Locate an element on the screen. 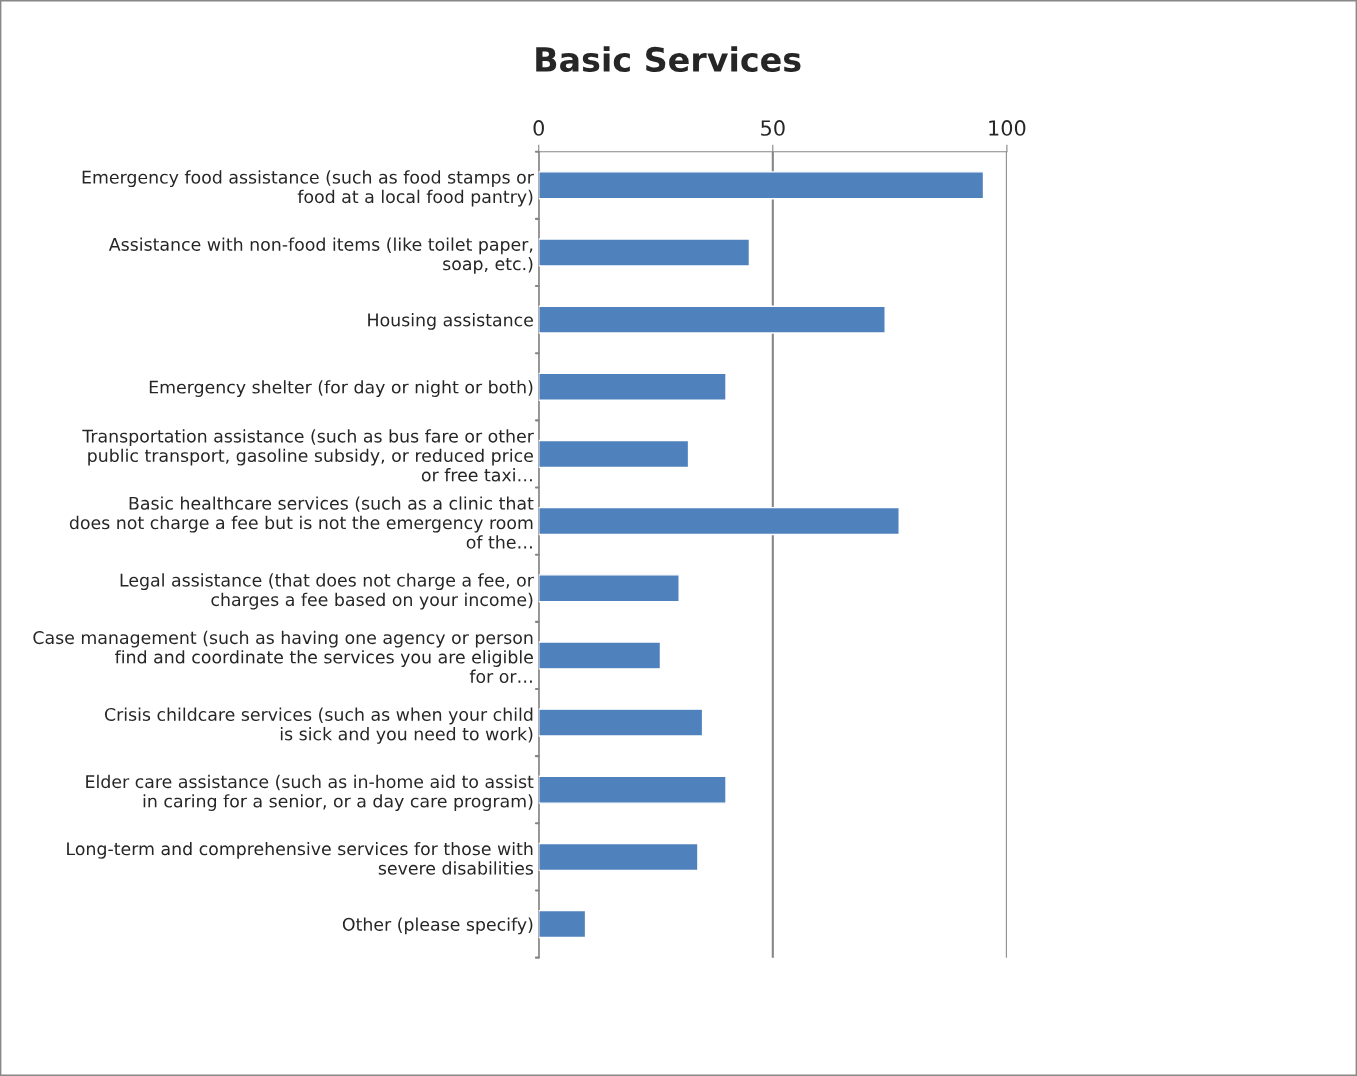 The height and width of the screenshot is (1076, 1357). y-tick-label: Housing assistance is located at coordinates (450, 321).